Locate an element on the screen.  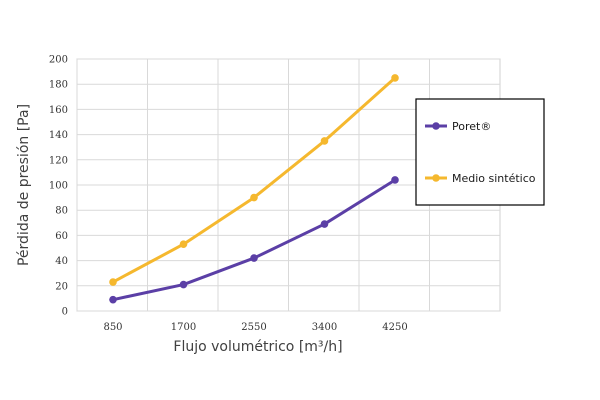
y-tick-label: 80 is located at coordinates (61, 211).